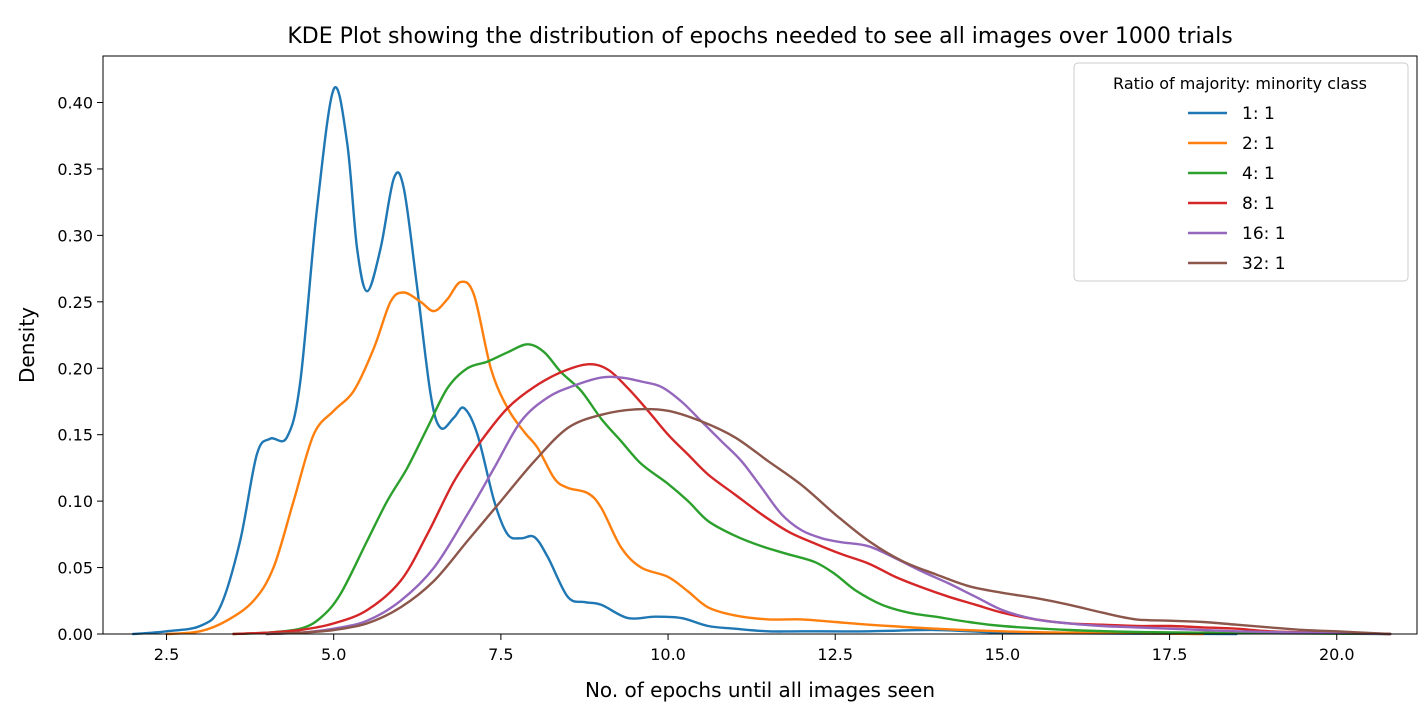 The width and height of the screenshot is (1428, 718). What do you see at coordinates (1240, 83) in the screenshot?
I see `legend-title: Ratio of majority: minority class` at bounding box center [1240, 83].